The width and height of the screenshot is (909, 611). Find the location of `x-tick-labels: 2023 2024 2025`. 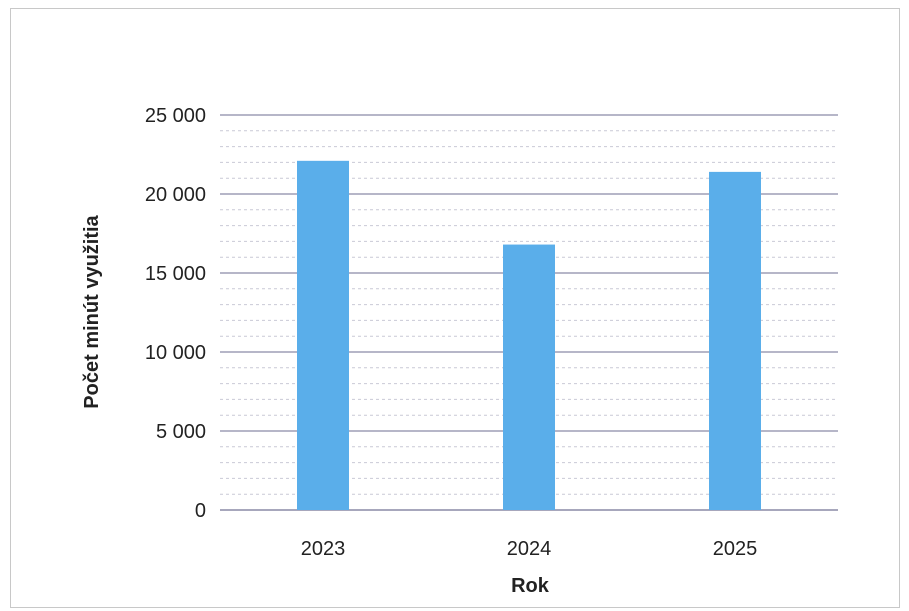

x-tick-labels: 2023 2024 2025 is located at coordinates (529, 549).